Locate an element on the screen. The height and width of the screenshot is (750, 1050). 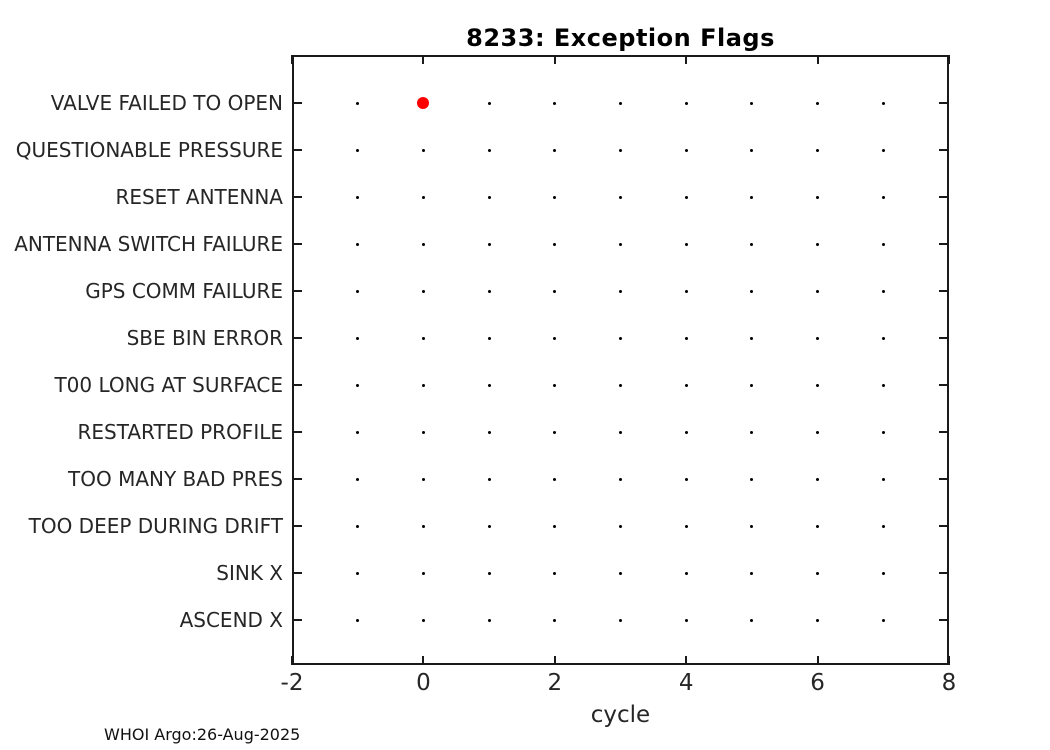
x-tick-label: 8 is located at coordinates (949, 683).